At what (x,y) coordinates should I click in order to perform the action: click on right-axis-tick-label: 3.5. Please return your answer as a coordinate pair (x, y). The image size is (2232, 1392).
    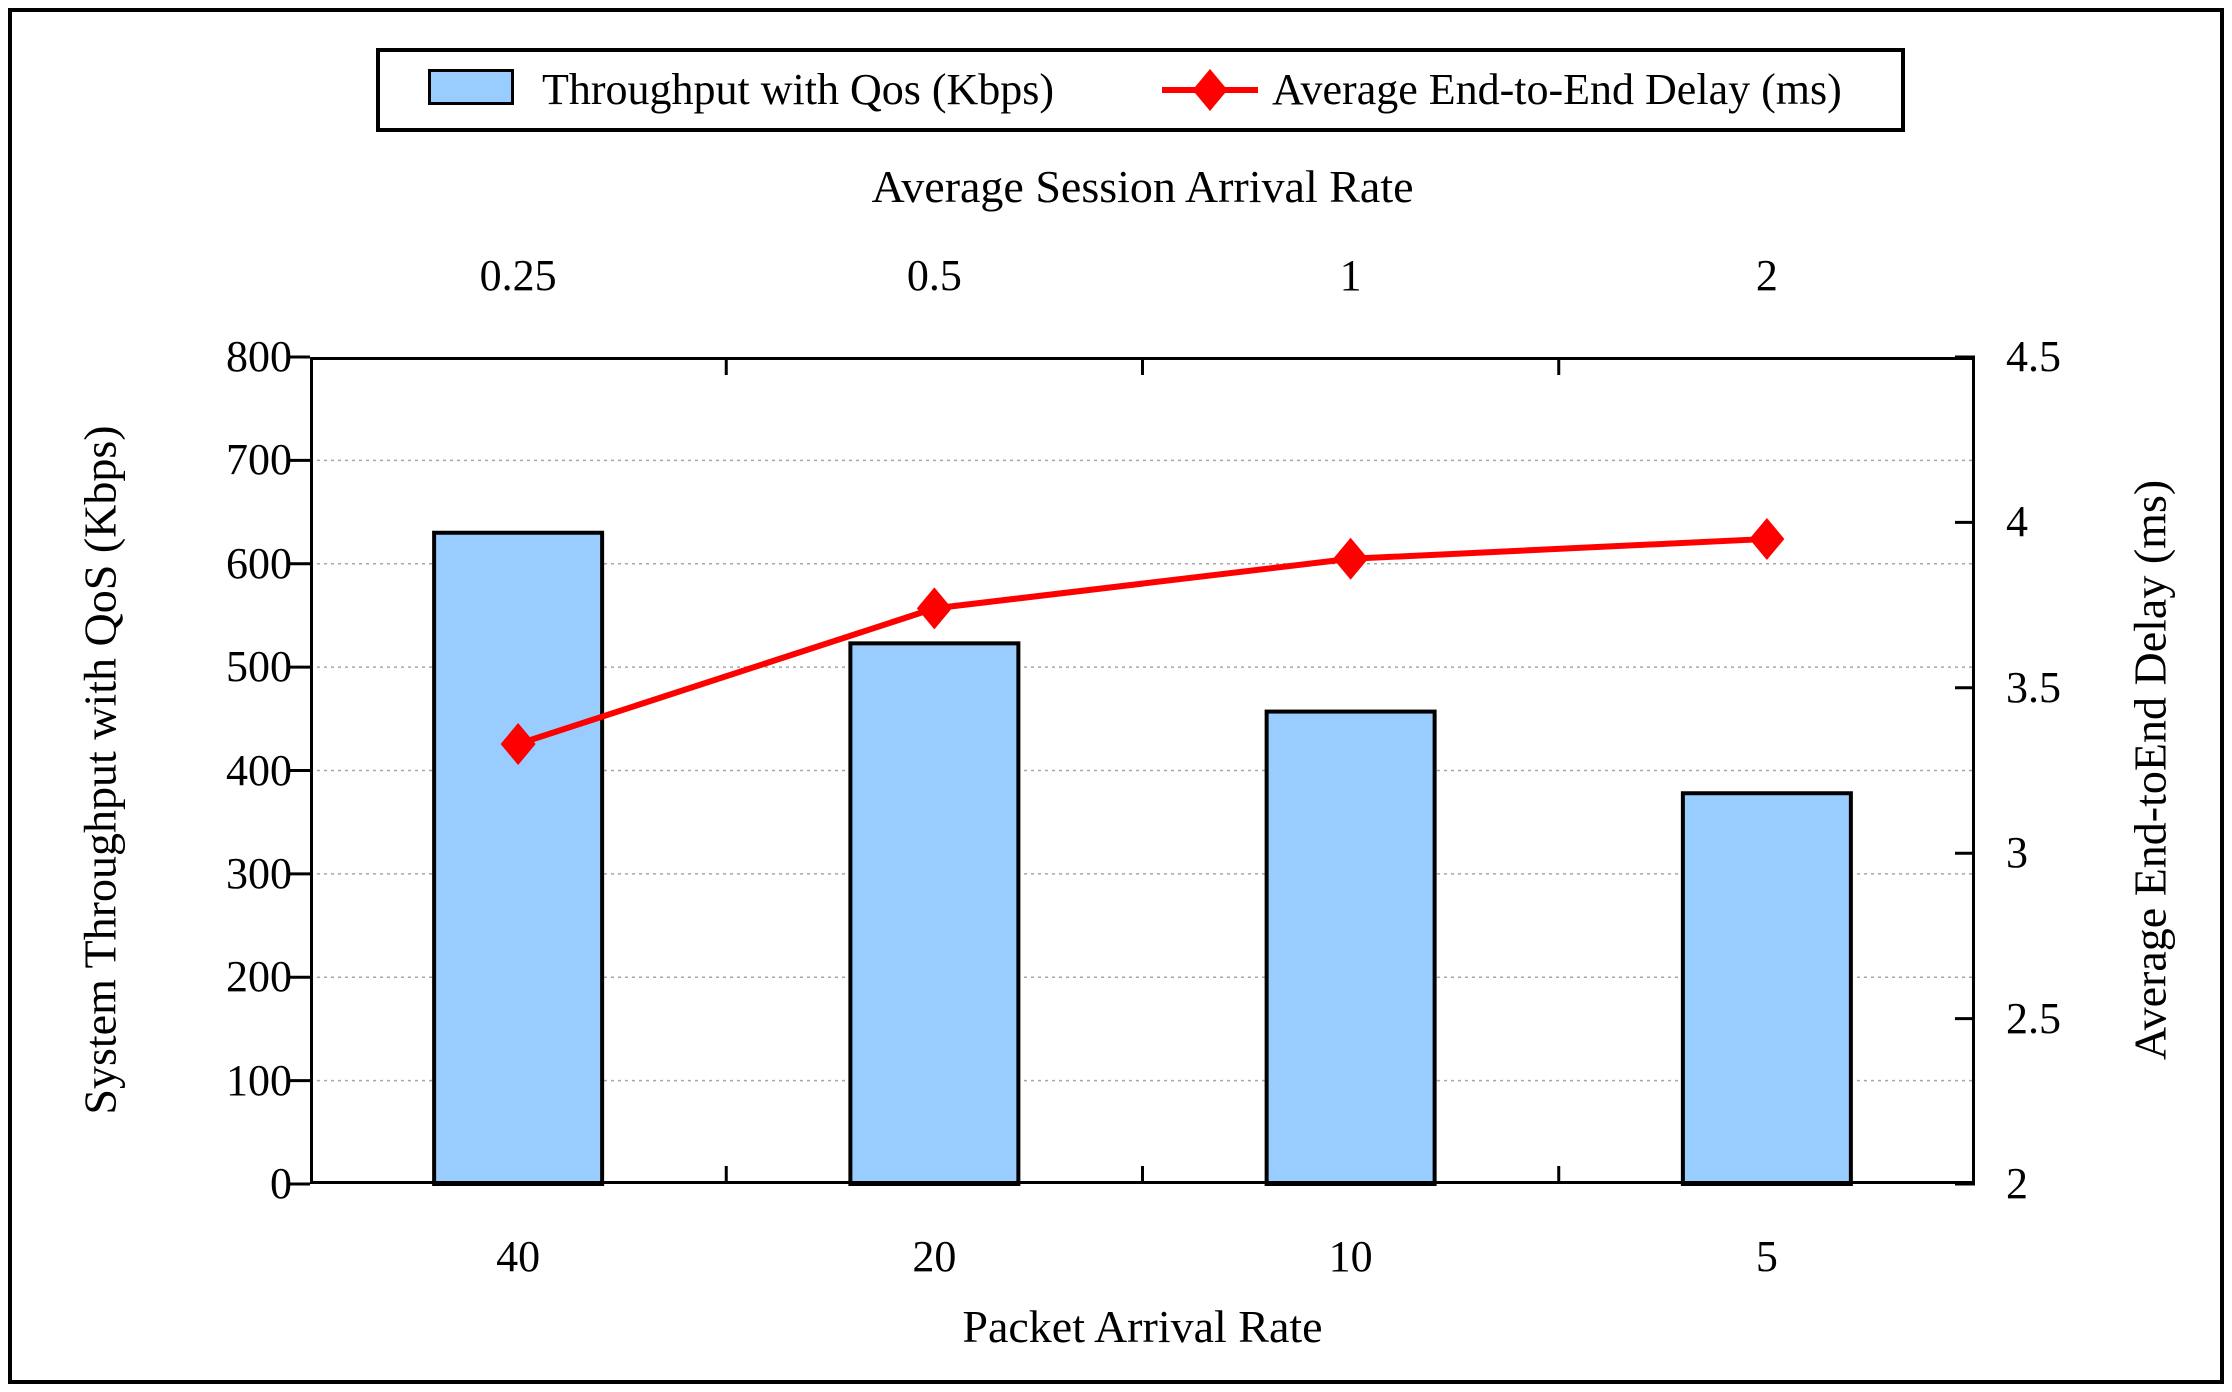
    Looking at the image, I should click on (2033, 687).